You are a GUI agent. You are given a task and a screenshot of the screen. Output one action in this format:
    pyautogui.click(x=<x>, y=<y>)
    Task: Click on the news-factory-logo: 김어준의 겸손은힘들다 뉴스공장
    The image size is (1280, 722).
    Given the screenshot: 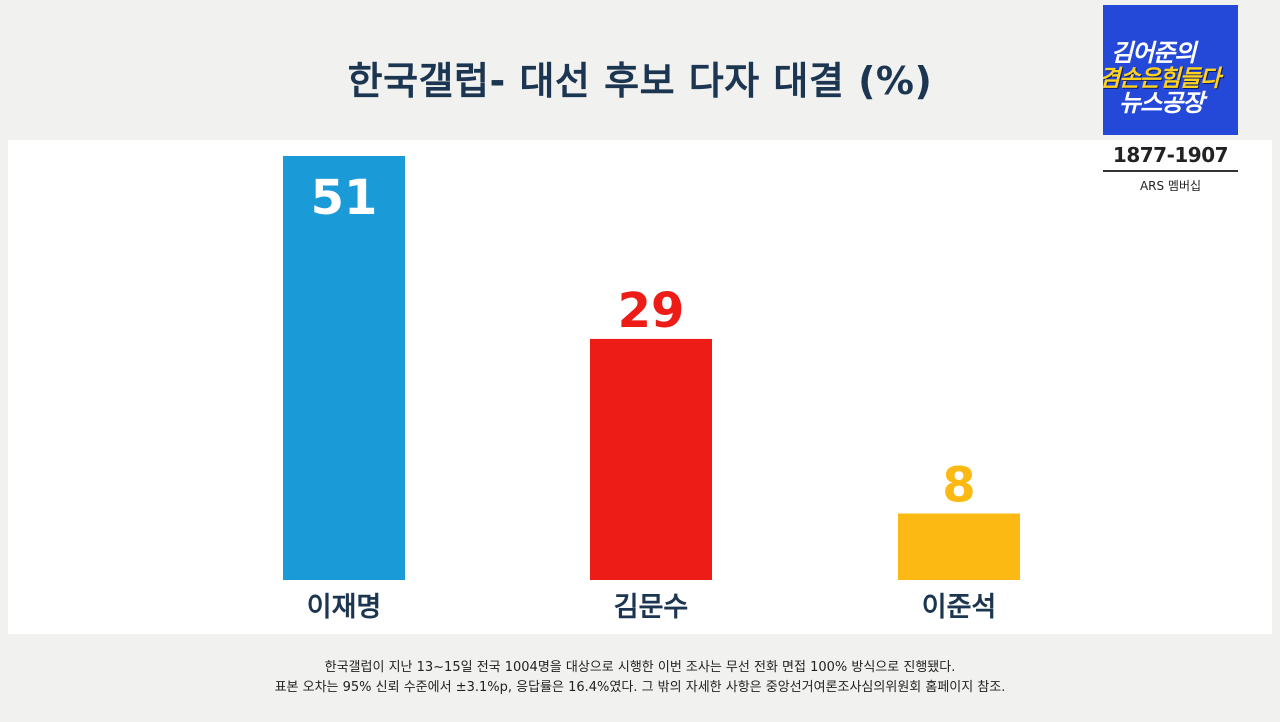 What is the action you would take?
    pyautogui.click(x=1170, y=70)
    